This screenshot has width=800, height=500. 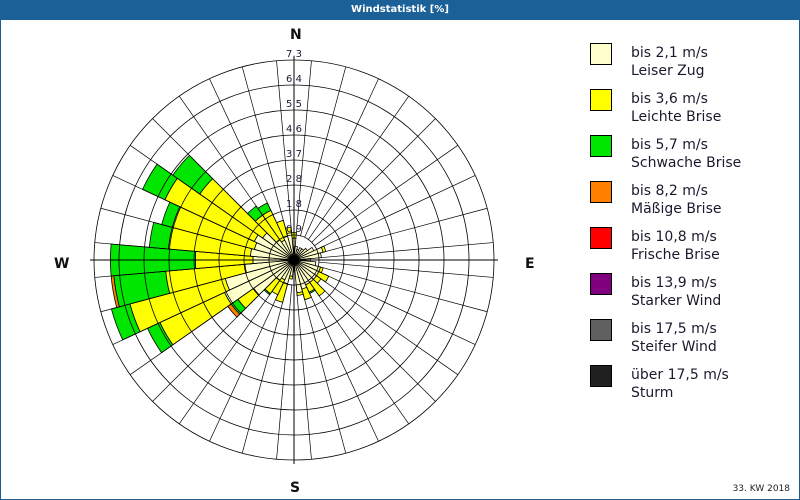 What do you see at coordinates (294, 154) in the screenshot?
I see `radial-tick-label: 3,7` at bounding box center [294, 154].